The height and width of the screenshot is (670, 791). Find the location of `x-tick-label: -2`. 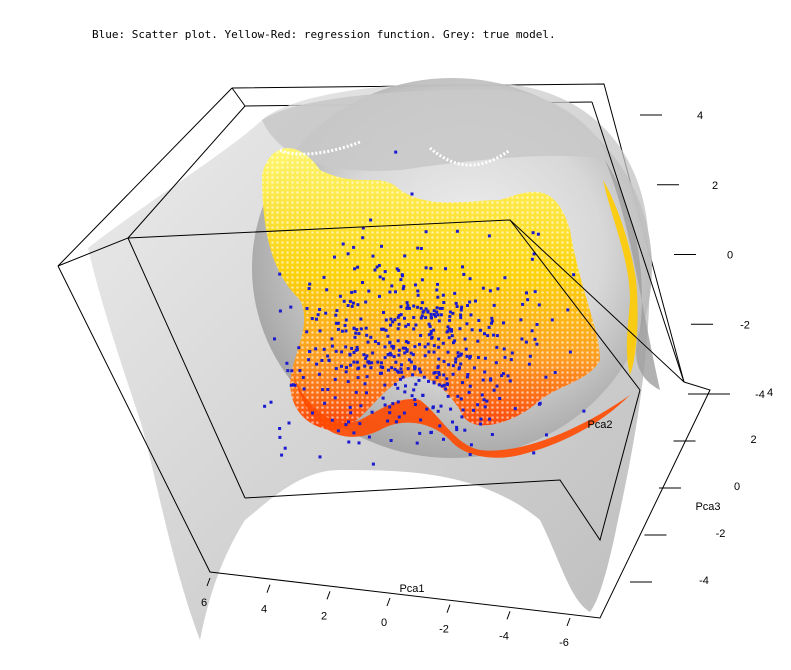

x-tick-label: -2 is located at coordinates (444, 630).